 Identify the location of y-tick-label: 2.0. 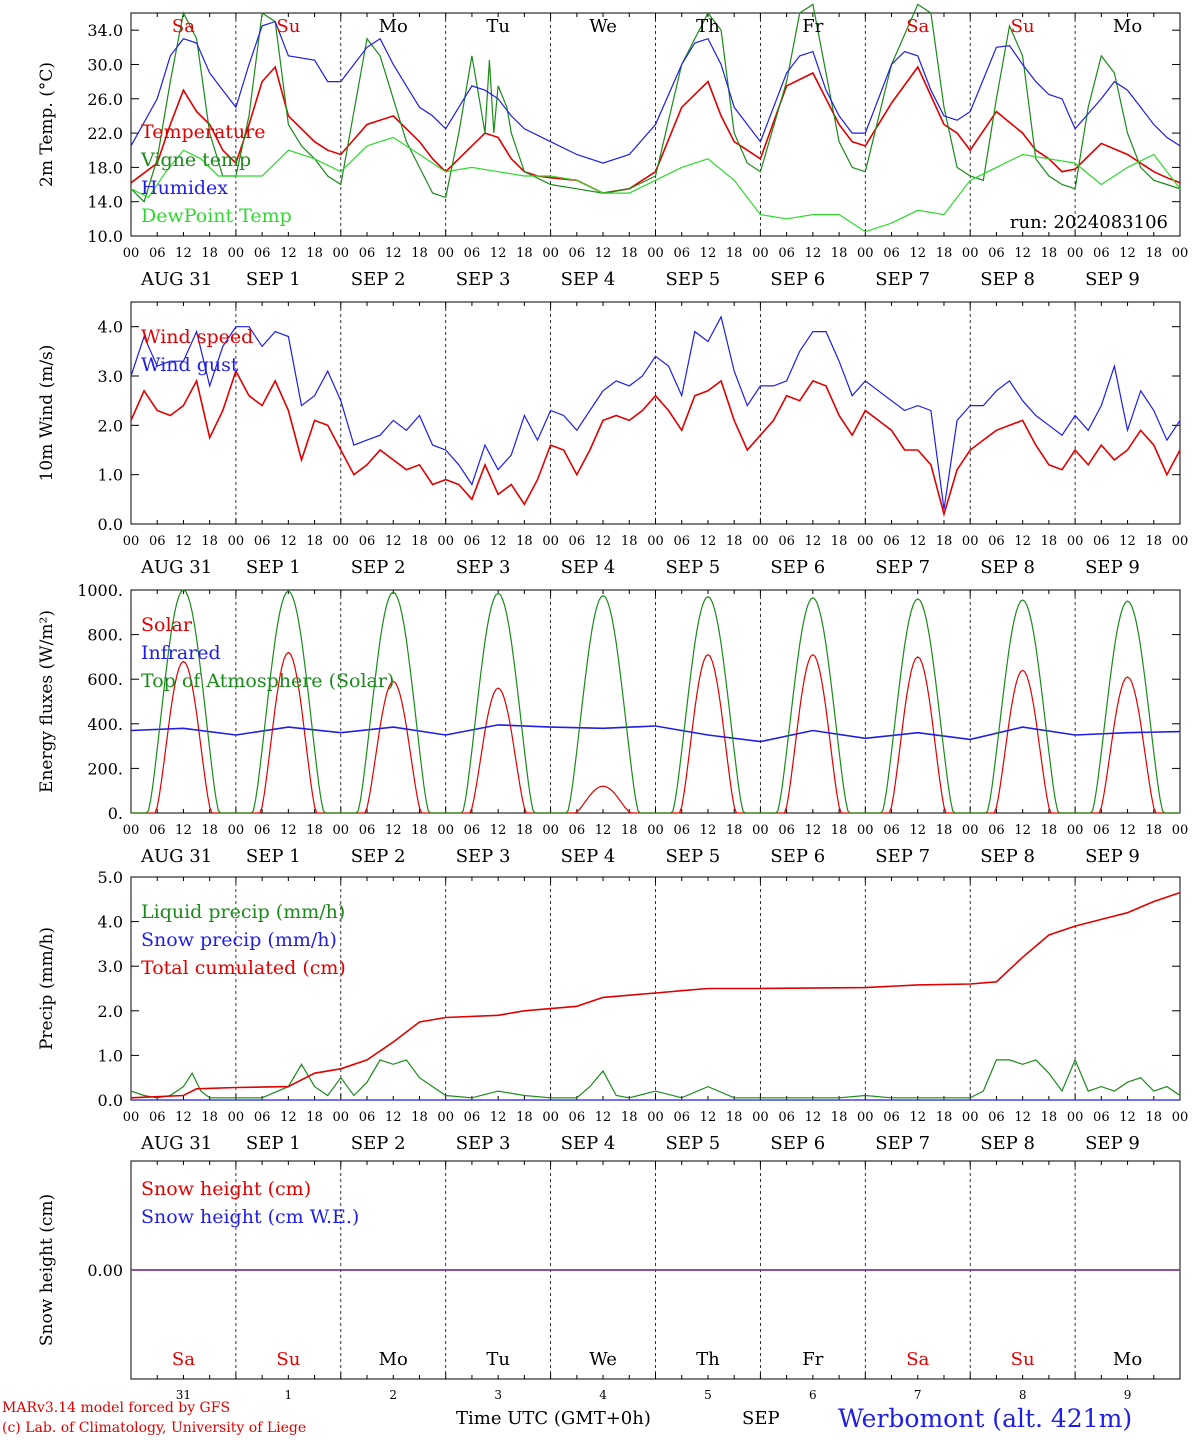
(110, 1011).